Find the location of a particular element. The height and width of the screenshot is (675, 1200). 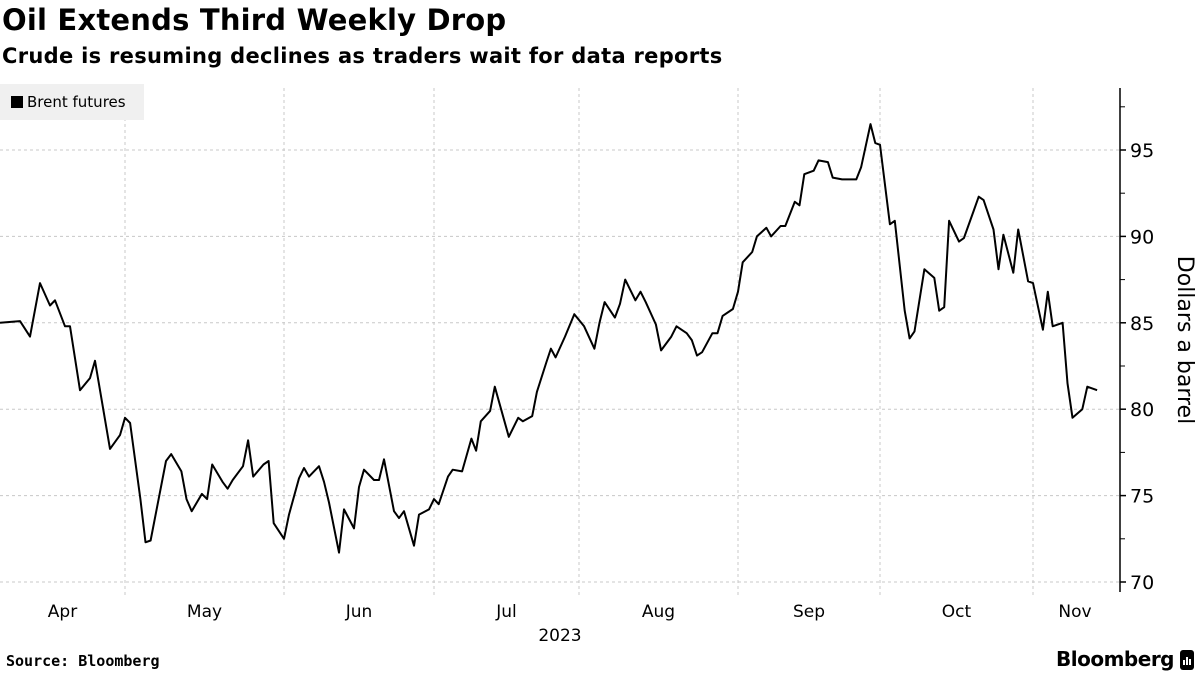

legend-label-brent: Brent futures is located at coordinates (76, 102).